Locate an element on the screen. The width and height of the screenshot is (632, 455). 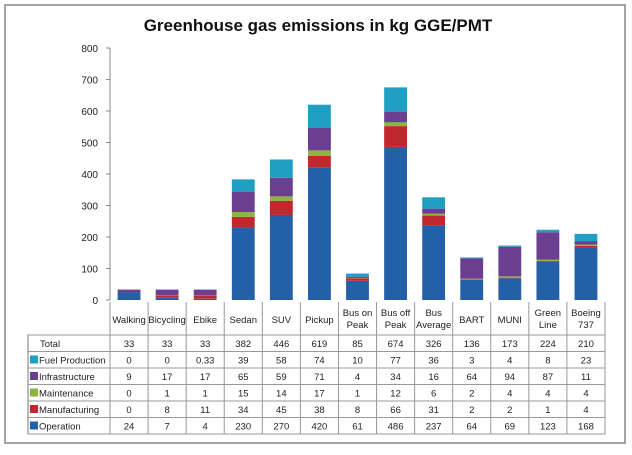
category-label: Bus is located at coordinates (433, 313).